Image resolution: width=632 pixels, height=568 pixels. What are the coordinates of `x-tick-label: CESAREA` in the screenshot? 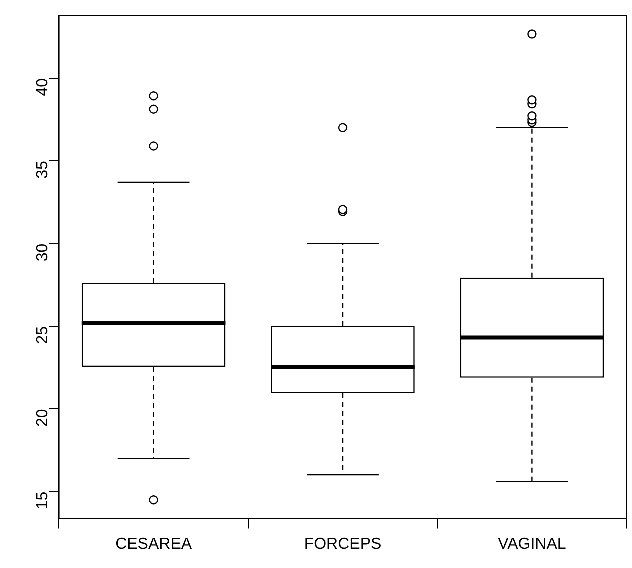 It's located at (154, 544).